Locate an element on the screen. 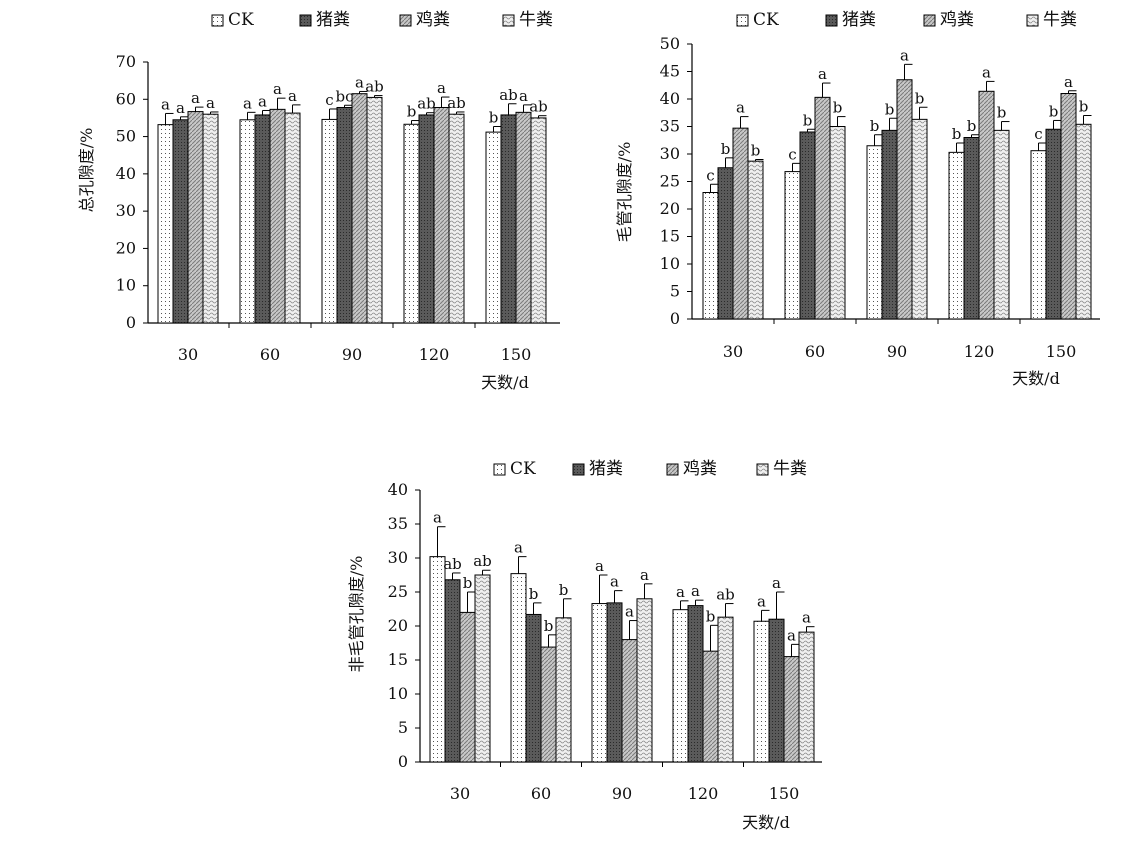 This screenshot has width=1138, height=863. y-tick-label: 70 is located at coordinates (126, 61).